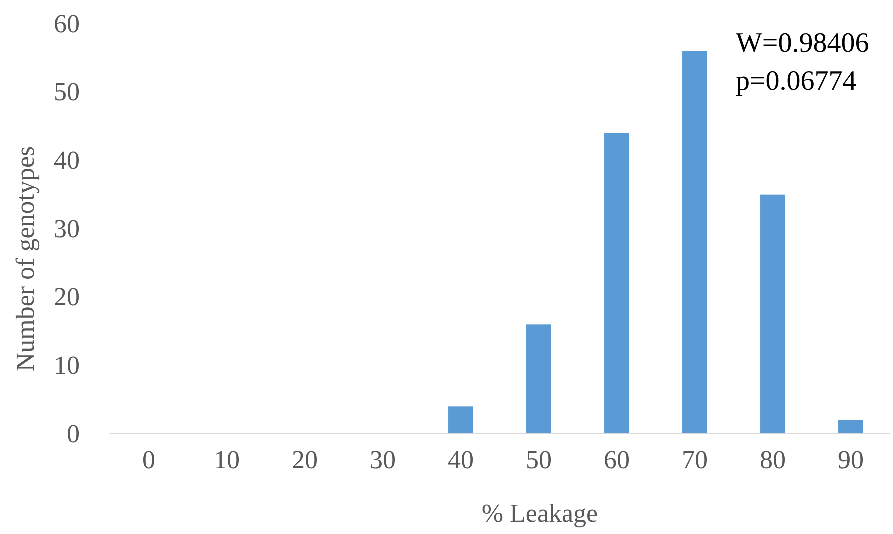 This screenshot has height=534, width=893. What do you see at coordinates (803, 43) in the screenshot?
I see `annotation: W=0.98406` at bounding box center [803, 43].